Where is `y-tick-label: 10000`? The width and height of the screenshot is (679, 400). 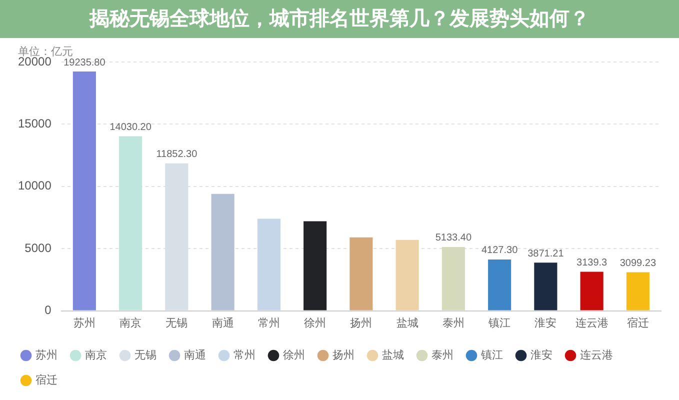
y-tick-label: 10000 is located at coordinates (35, 185).